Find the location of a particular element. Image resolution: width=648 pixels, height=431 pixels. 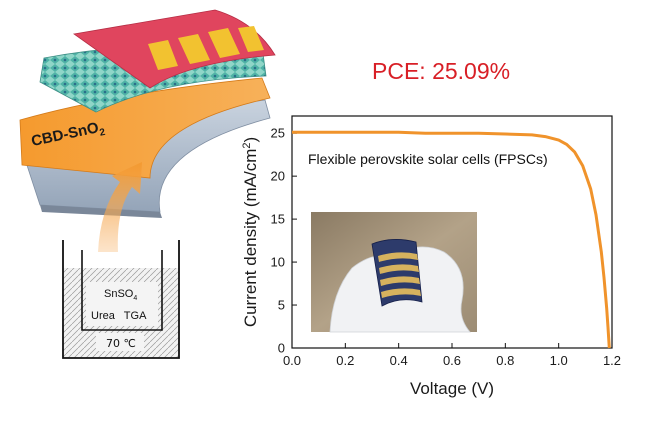

device-photo-electrodes is located at coordinates (399, 275).